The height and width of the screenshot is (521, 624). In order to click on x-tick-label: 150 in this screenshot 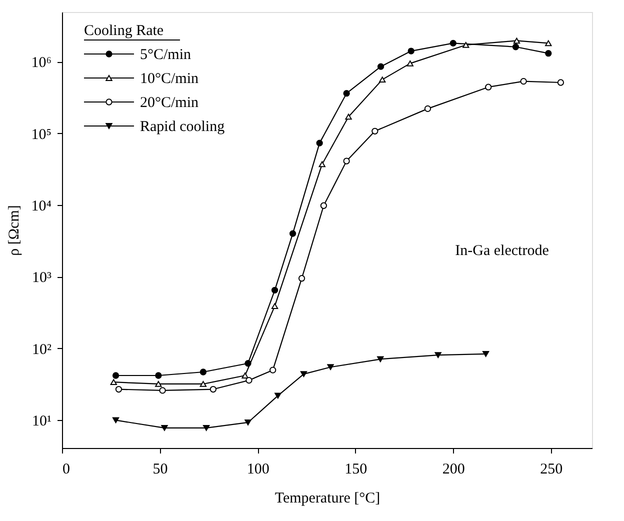, I will do `click(356, 470)`.